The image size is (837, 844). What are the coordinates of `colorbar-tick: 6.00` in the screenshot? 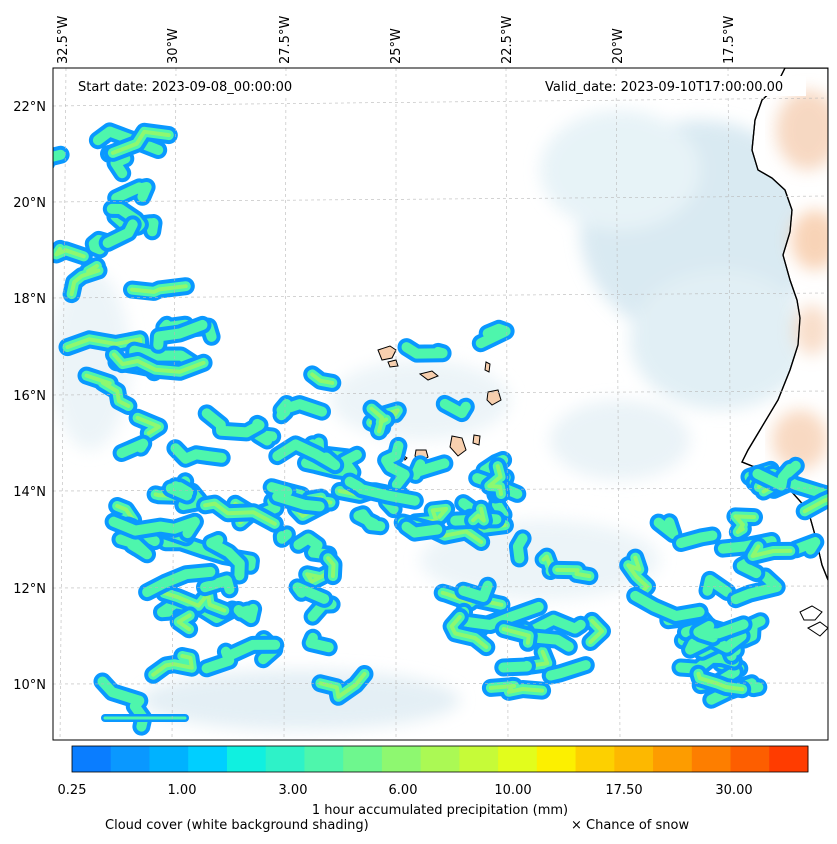 It's located at (403, 790).